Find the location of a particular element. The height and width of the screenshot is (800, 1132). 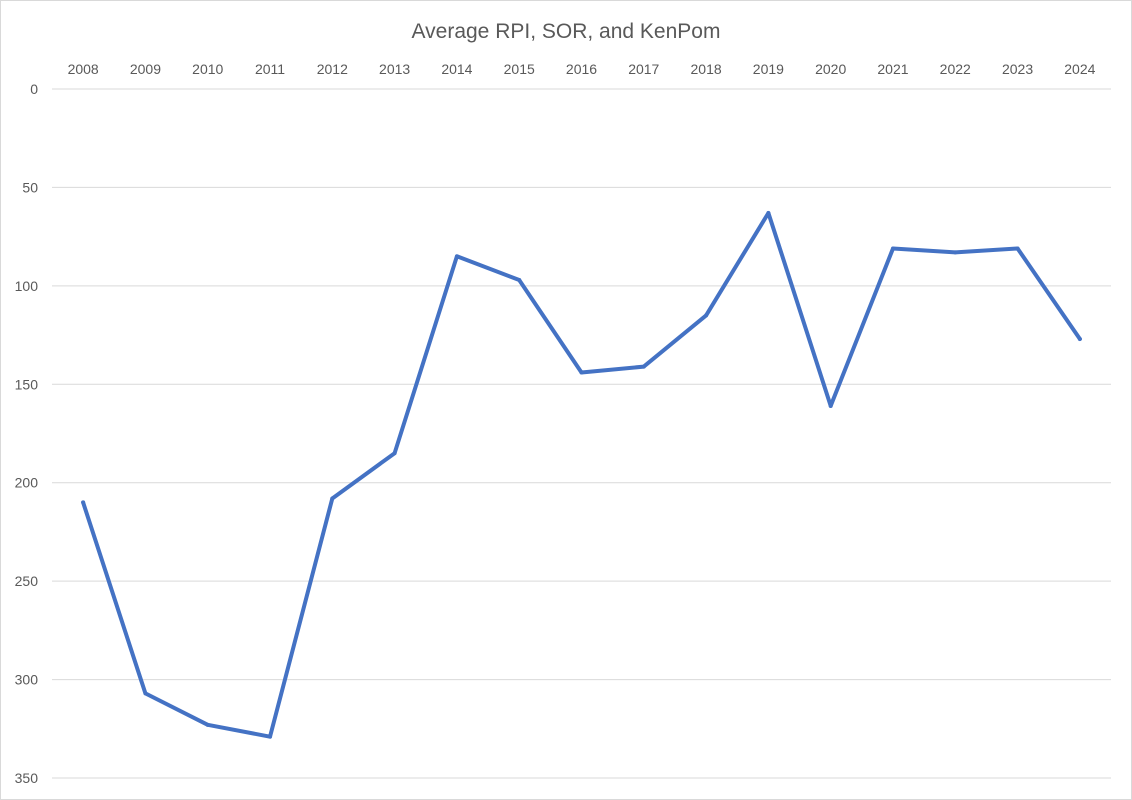

x-tick-label: 2021 is located at coordinates (892, 69).